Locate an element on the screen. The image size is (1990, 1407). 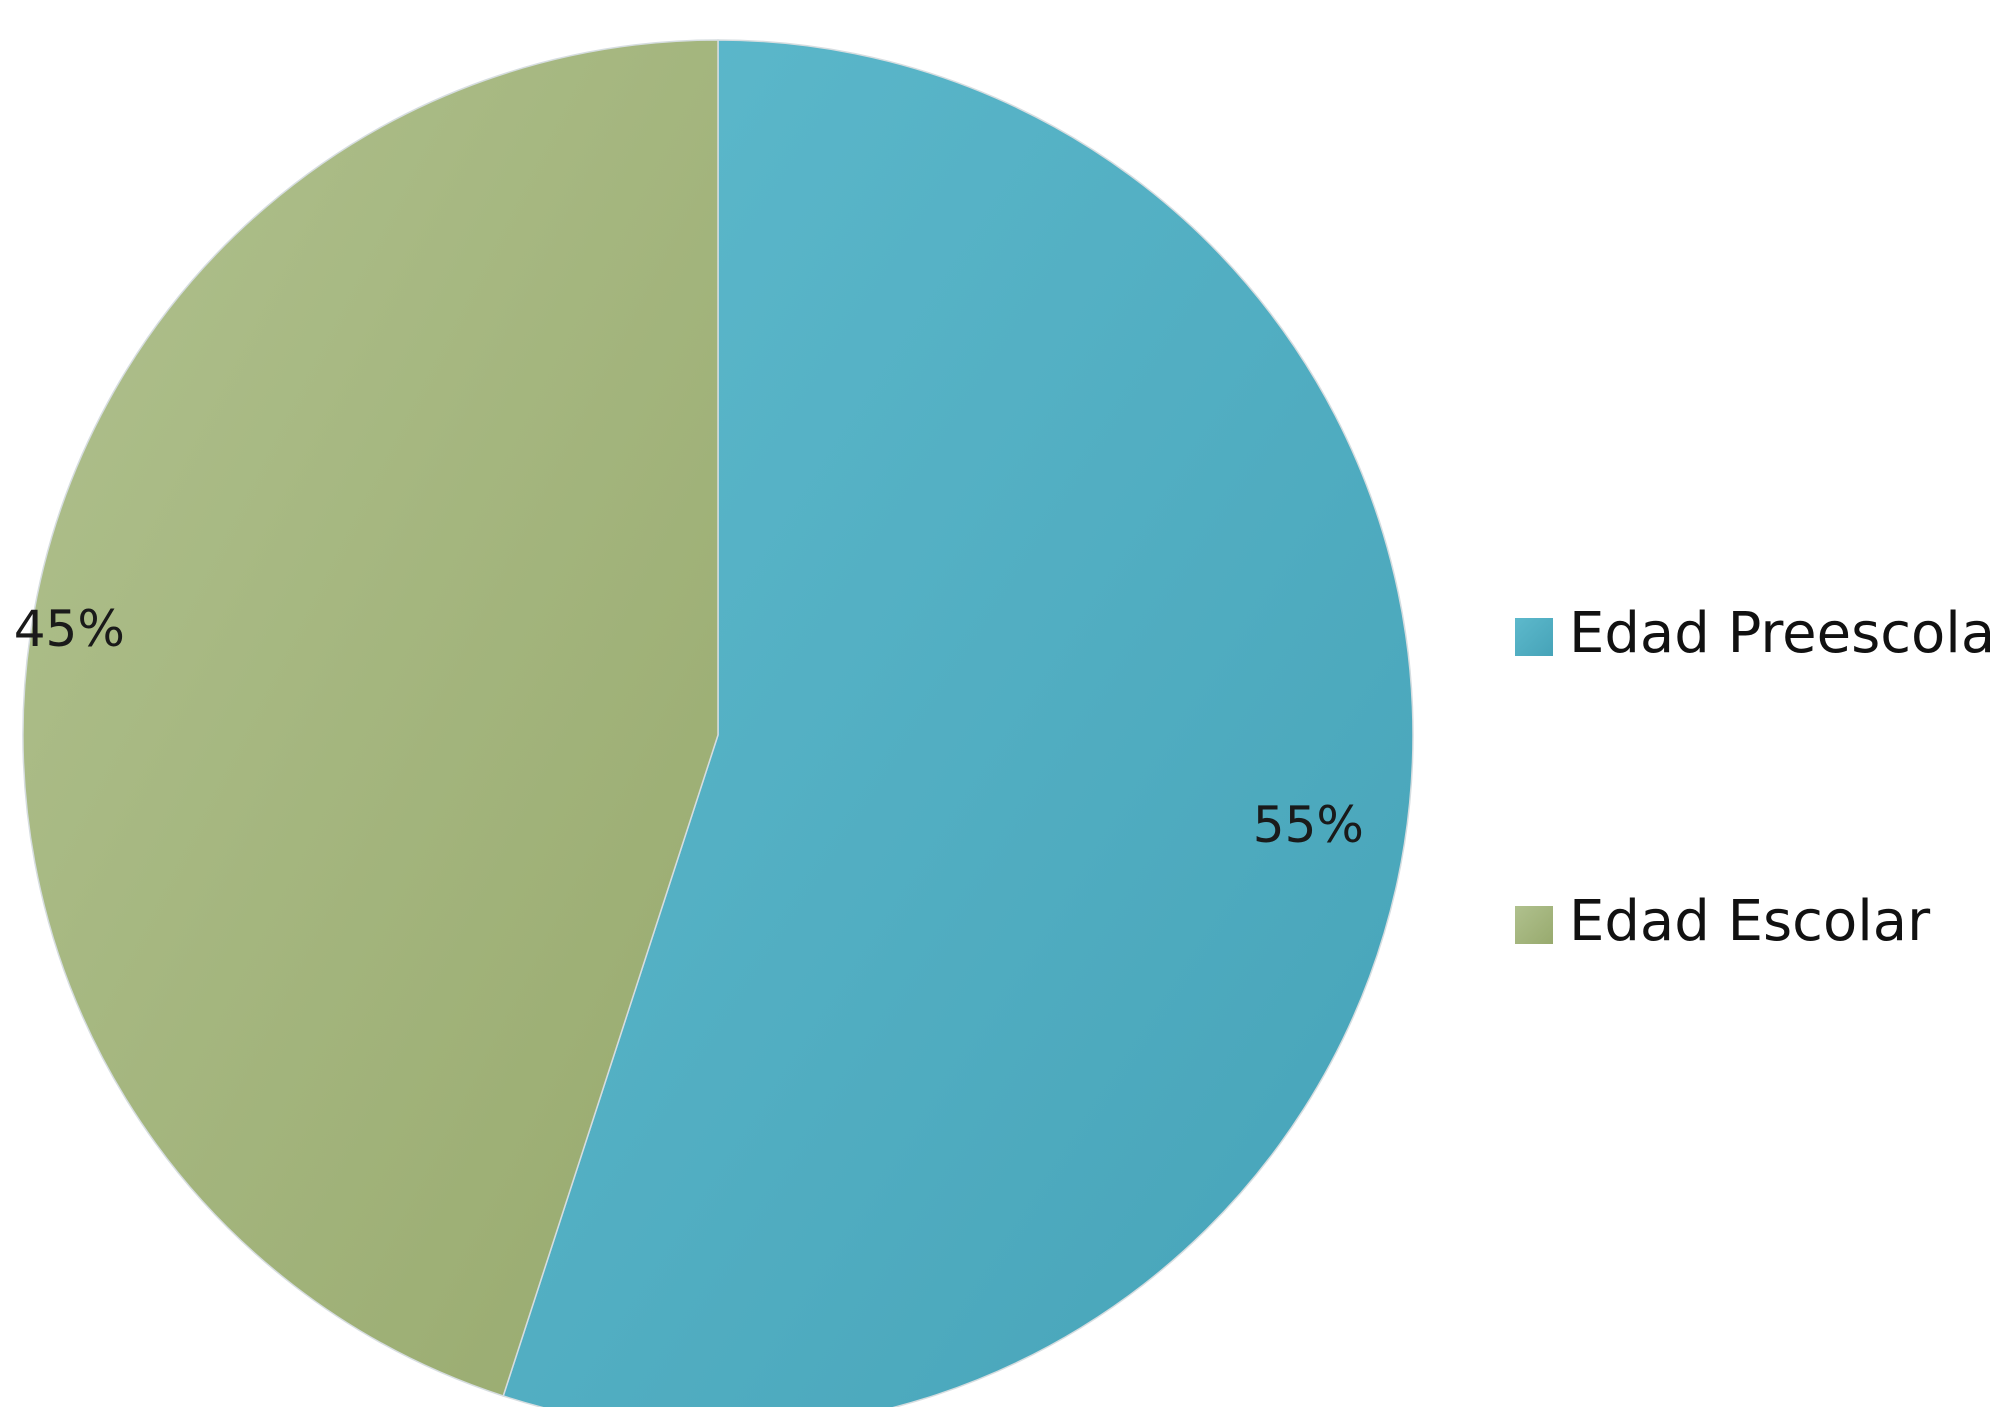
legend-item-edad-preescolar: Edad Preescolar is located at coordinates (1752, 633).